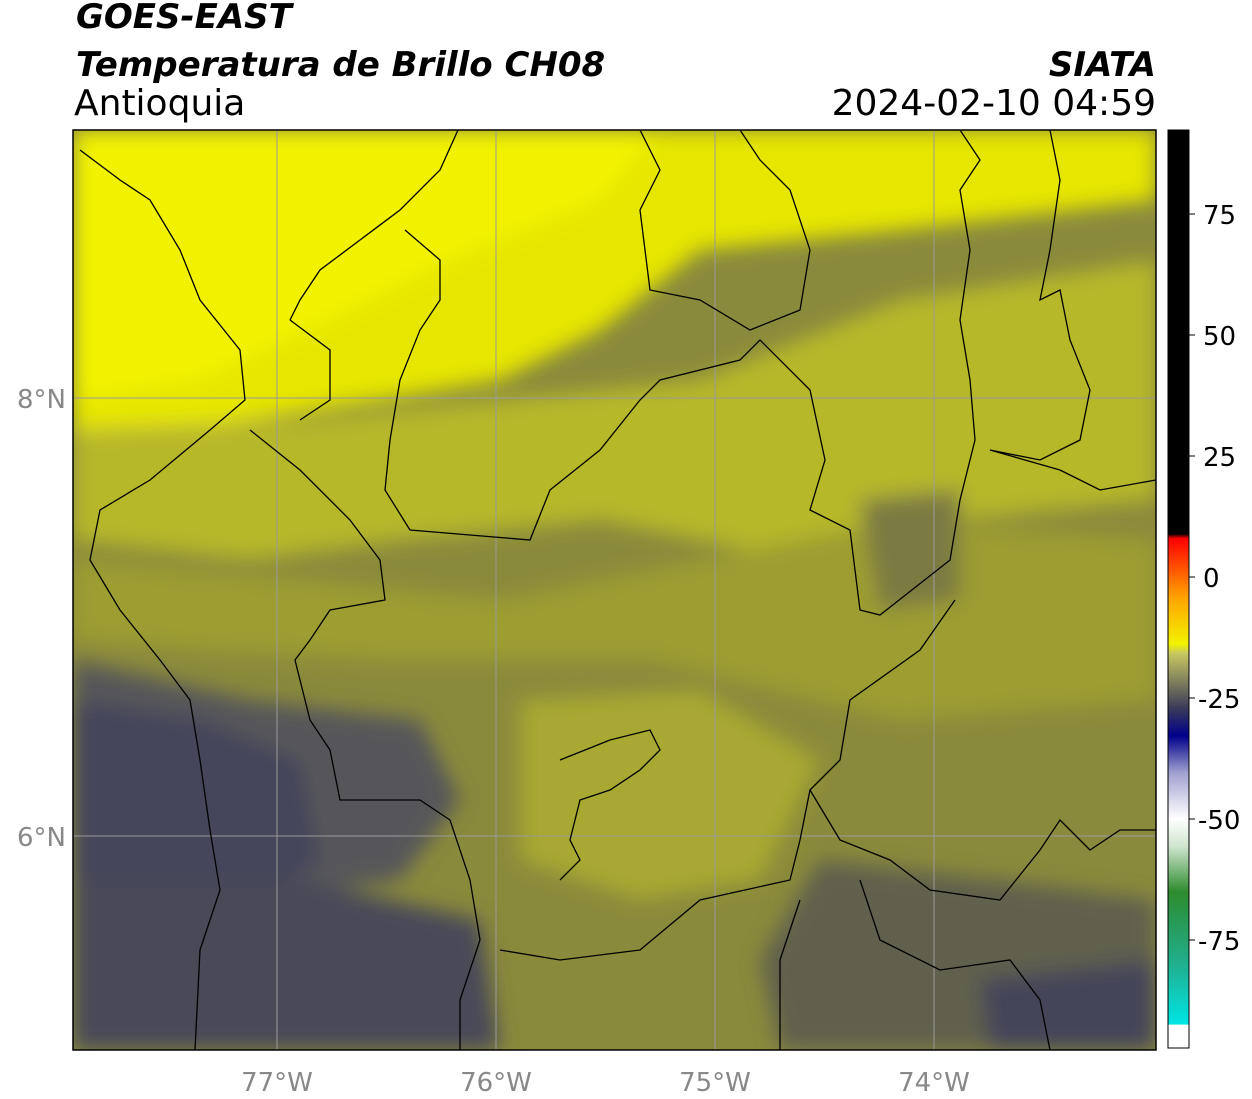 The height and width of the screenshot is (1099, 1252). What do you see at coordinates (1219, 700) in the screenshot?
I see `colorbar-tick-label: -25` at bounding box center [1219, 700].